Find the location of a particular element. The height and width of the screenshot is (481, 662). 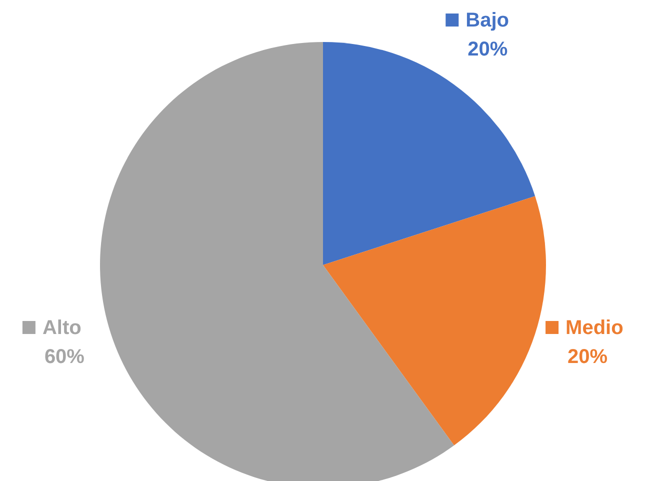

legend-label: Alto is located at coordinates (62, 327).